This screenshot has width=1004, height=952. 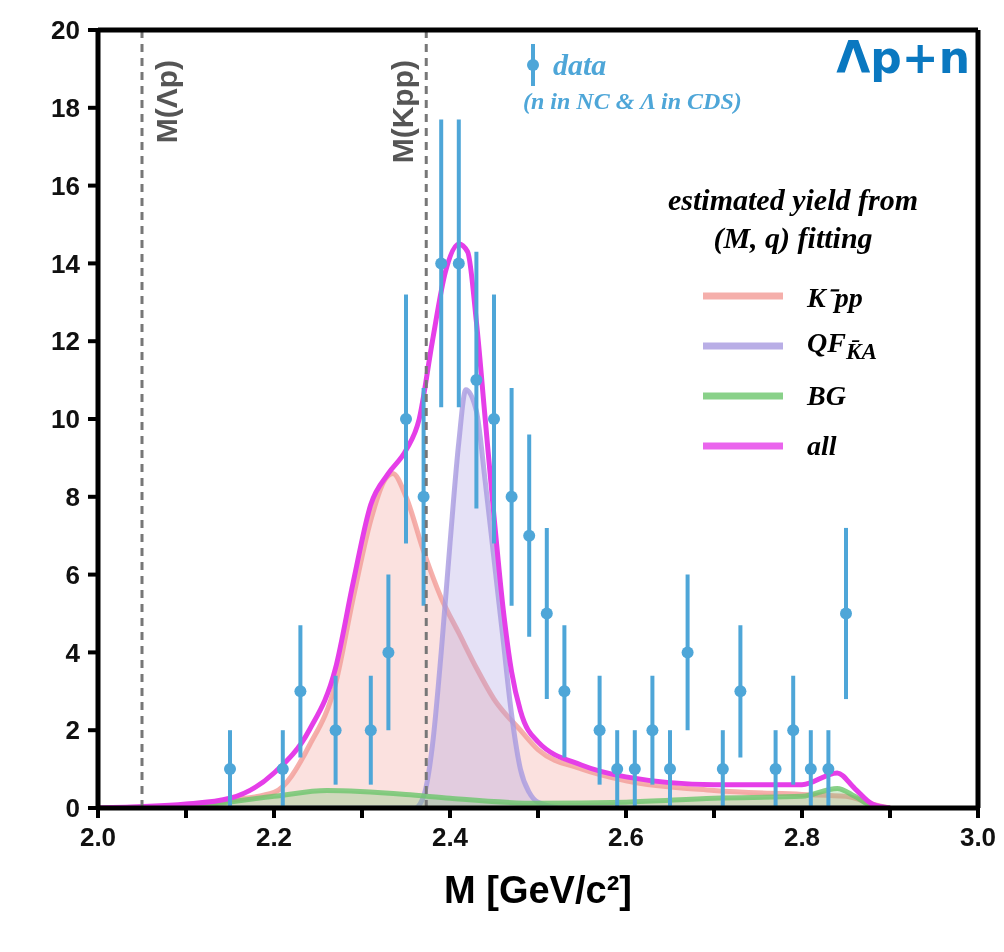 What do you see at coordinates (65, 30) in the screenshot?
I see `y-tick-label: 20` at bounding box center [65, 30].